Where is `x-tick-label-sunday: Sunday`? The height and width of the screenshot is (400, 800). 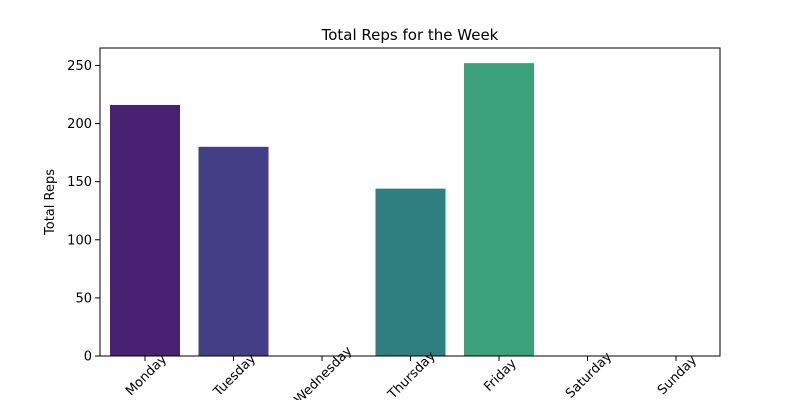
x-tick-label-sunday: Sunday is located at coordinates (677, 375).